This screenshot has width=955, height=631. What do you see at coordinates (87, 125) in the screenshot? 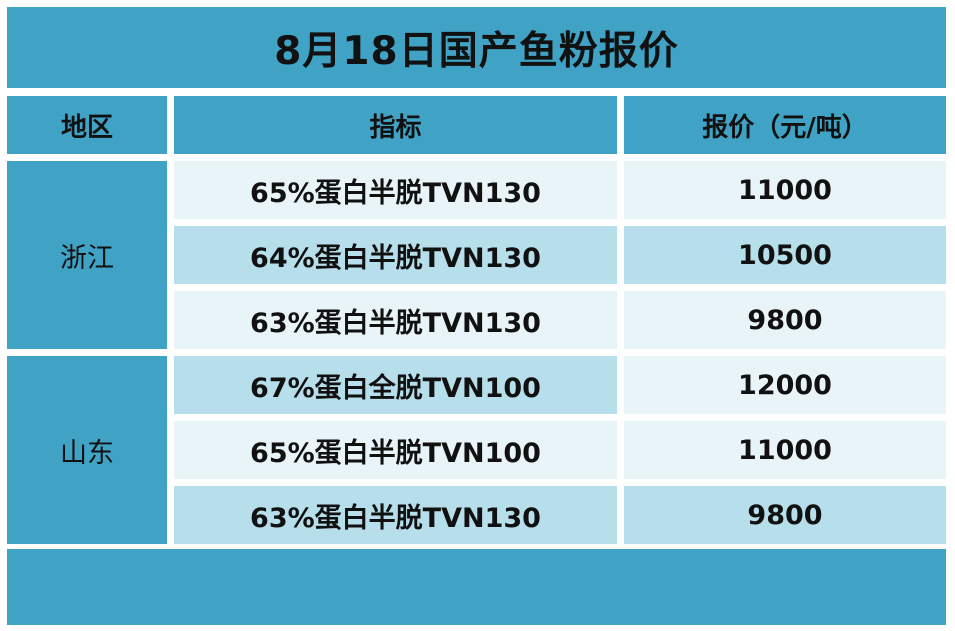
I see `header-region: 地区` at bounding box center [87, 125].